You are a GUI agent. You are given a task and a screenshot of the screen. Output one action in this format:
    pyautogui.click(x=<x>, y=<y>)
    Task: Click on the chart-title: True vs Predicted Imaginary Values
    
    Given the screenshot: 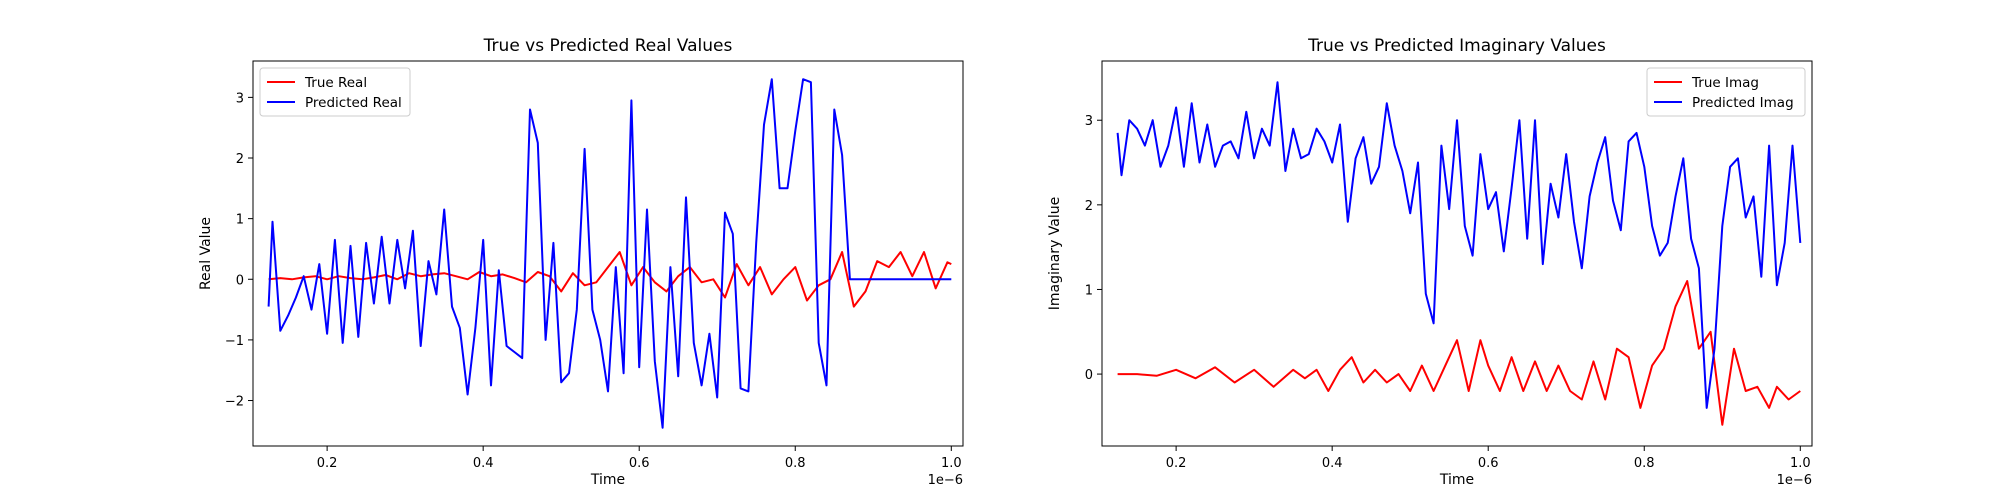 What is the action you would take?
    pyautogui.click(x=1456, y=46)
    